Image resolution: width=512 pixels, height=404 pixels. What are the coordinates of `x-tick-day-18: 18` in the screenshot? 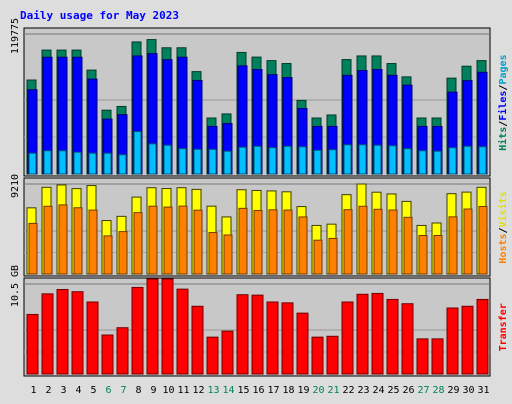 It's located at (288, 390).